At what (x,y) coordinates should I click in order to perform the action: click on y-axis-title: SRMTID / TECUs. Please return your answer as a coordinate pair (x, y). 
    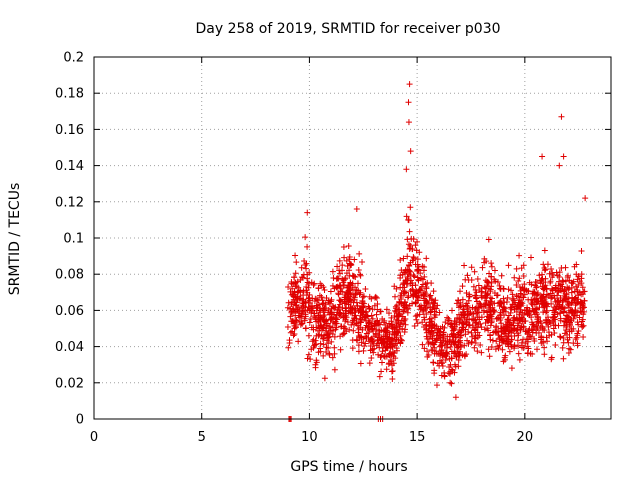
    Looking at the image, I should click on (15, 239).